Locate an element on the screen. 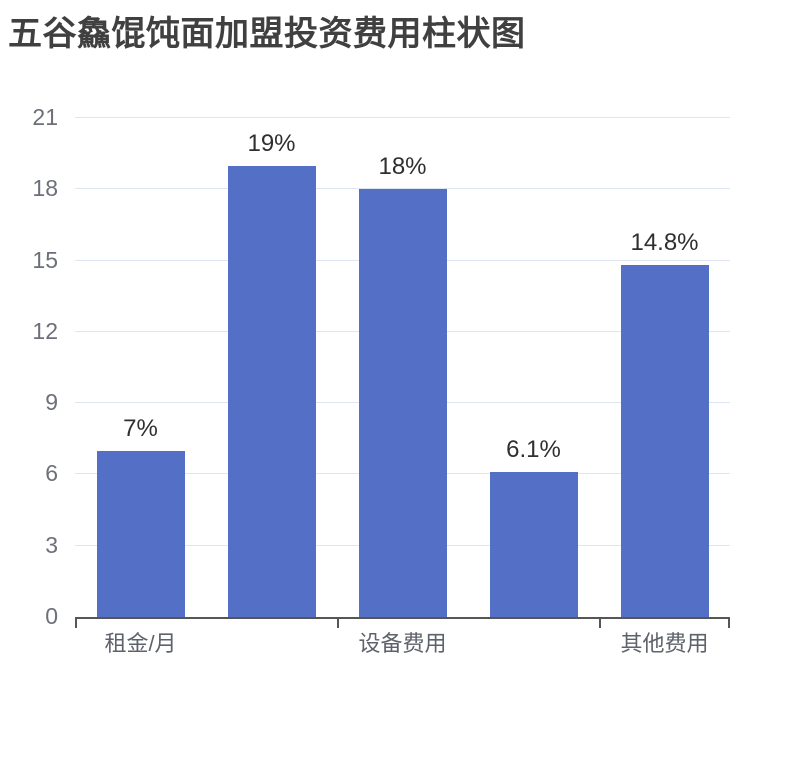 Image resolution: width=810 pixels, height=760 pixels. x-tick-label: 其他费用 is located at coordinates (664, 643).